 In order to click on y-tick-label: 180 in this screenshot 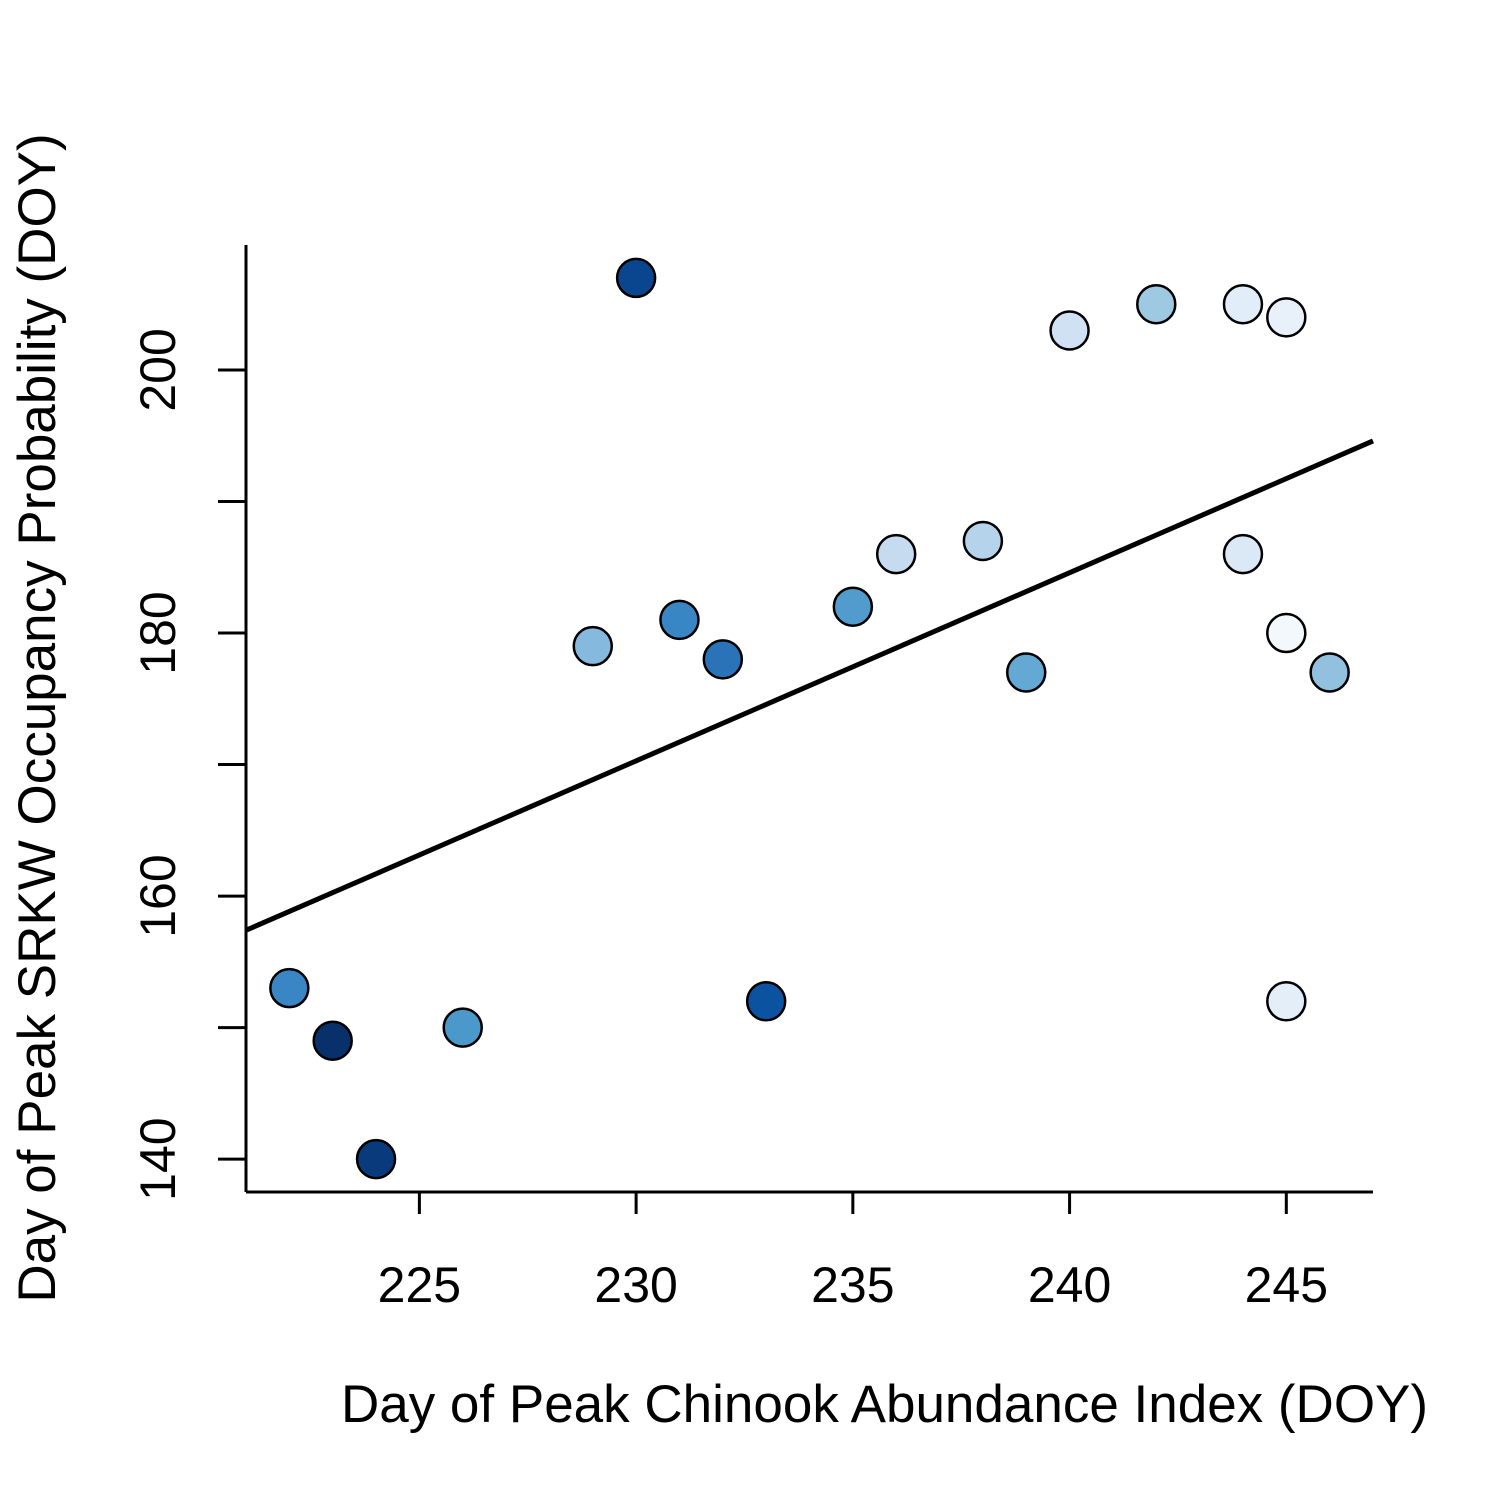, I will do `click(158, 632)`.